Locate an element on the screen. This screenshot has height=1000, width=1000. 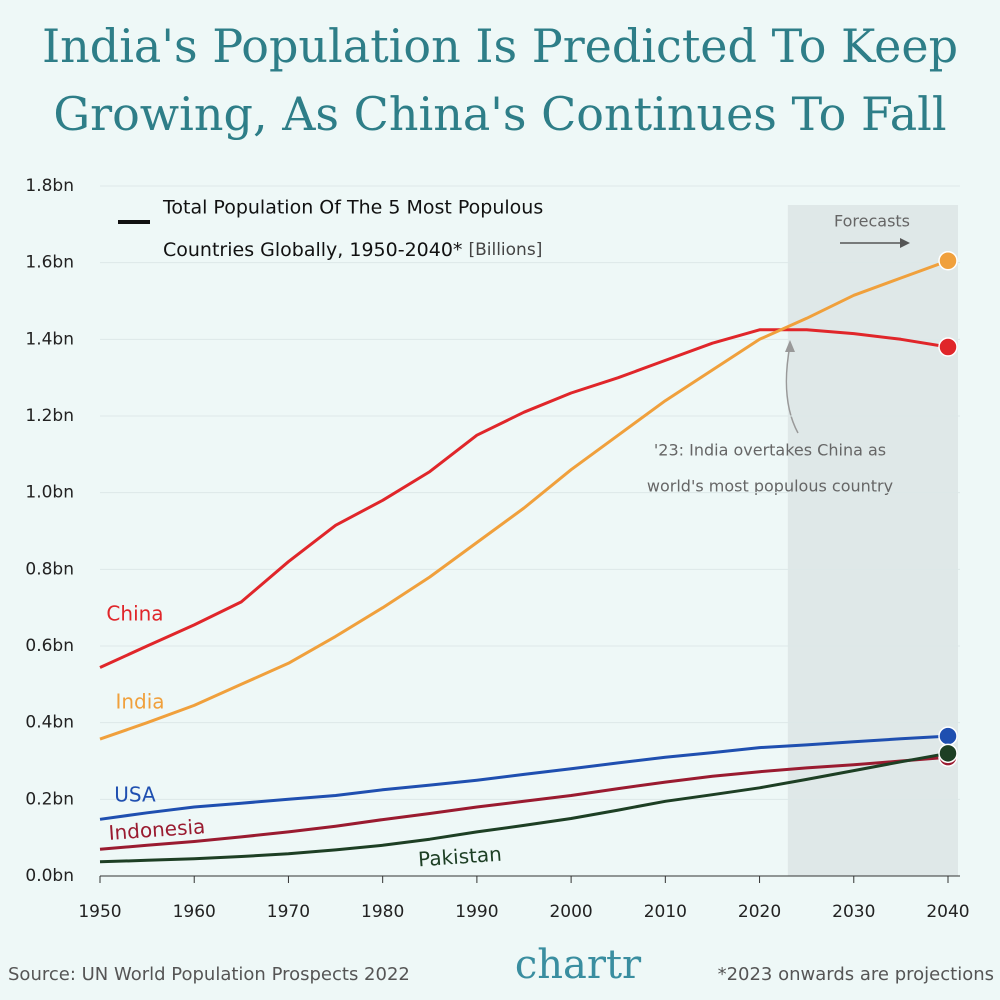
y-tick-label: 1.6bn is located at coordinates (49, 263).